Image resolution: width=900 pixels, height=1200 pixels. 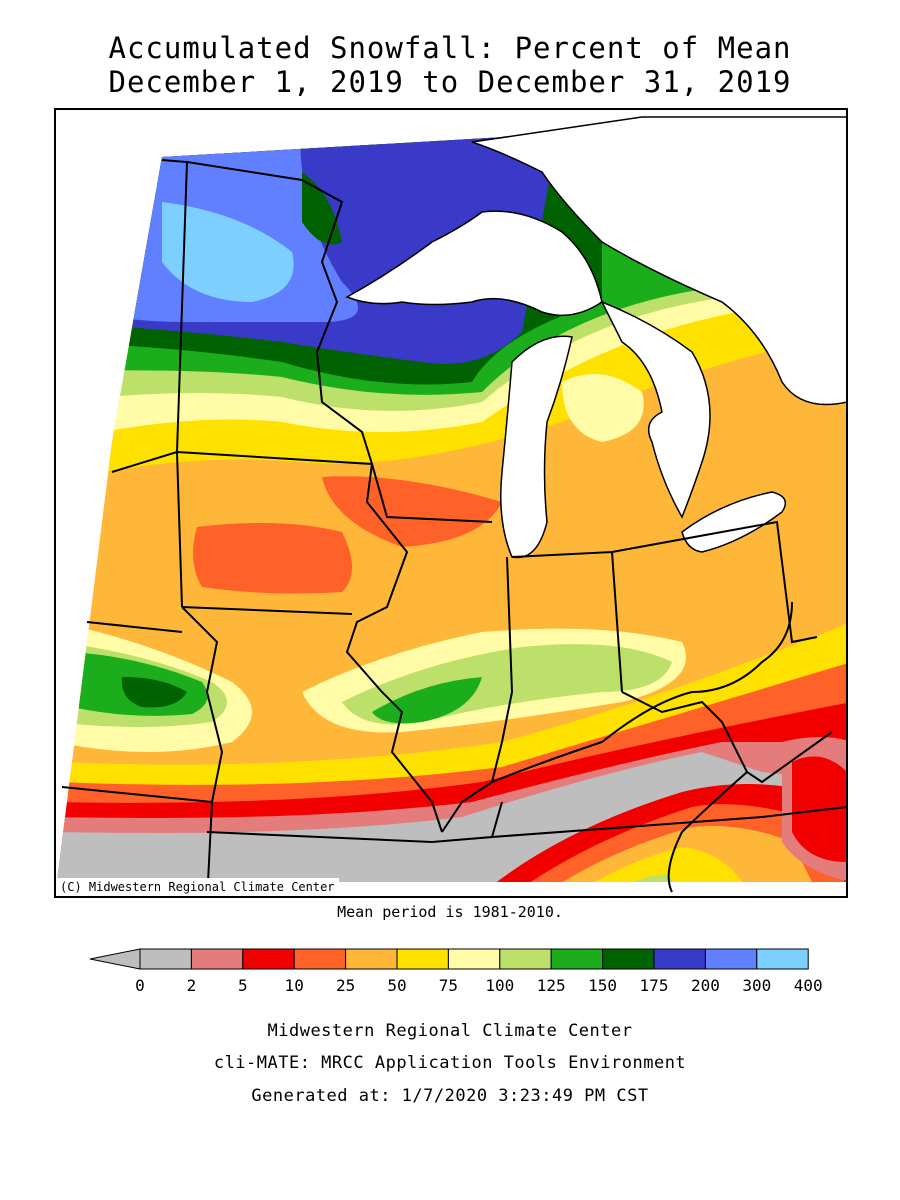 I want to click on color-legend, so click(x=449, y=959).